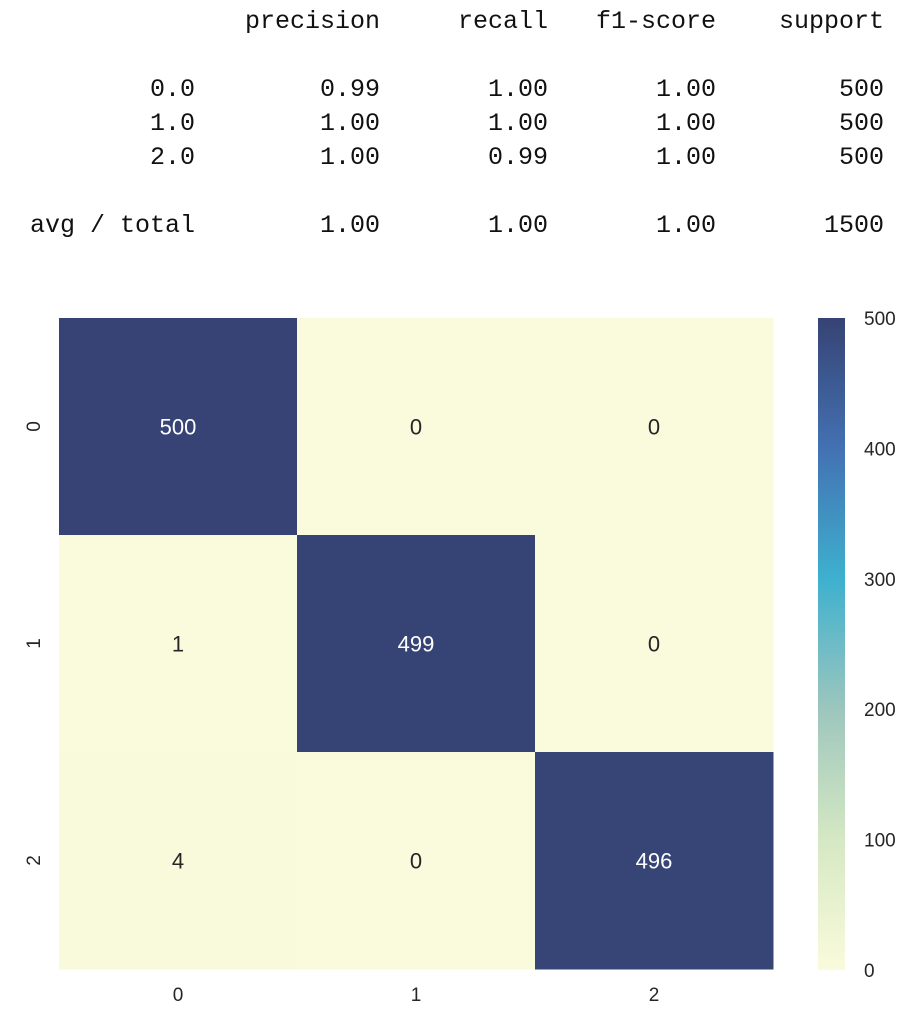 The height and width of the screenshot is (1022, 900). I want to click on x-axis-ticks: 0 1 2, so click(416, 995).